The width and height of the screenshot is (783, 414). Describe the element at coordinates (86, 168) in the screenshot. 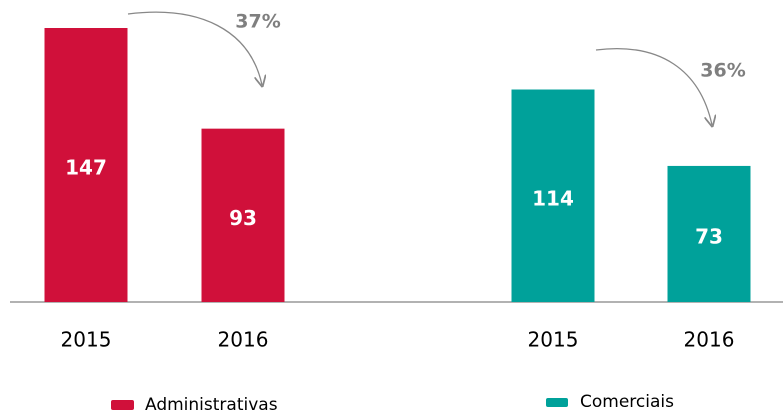

I see `value-label: 147` at that location.